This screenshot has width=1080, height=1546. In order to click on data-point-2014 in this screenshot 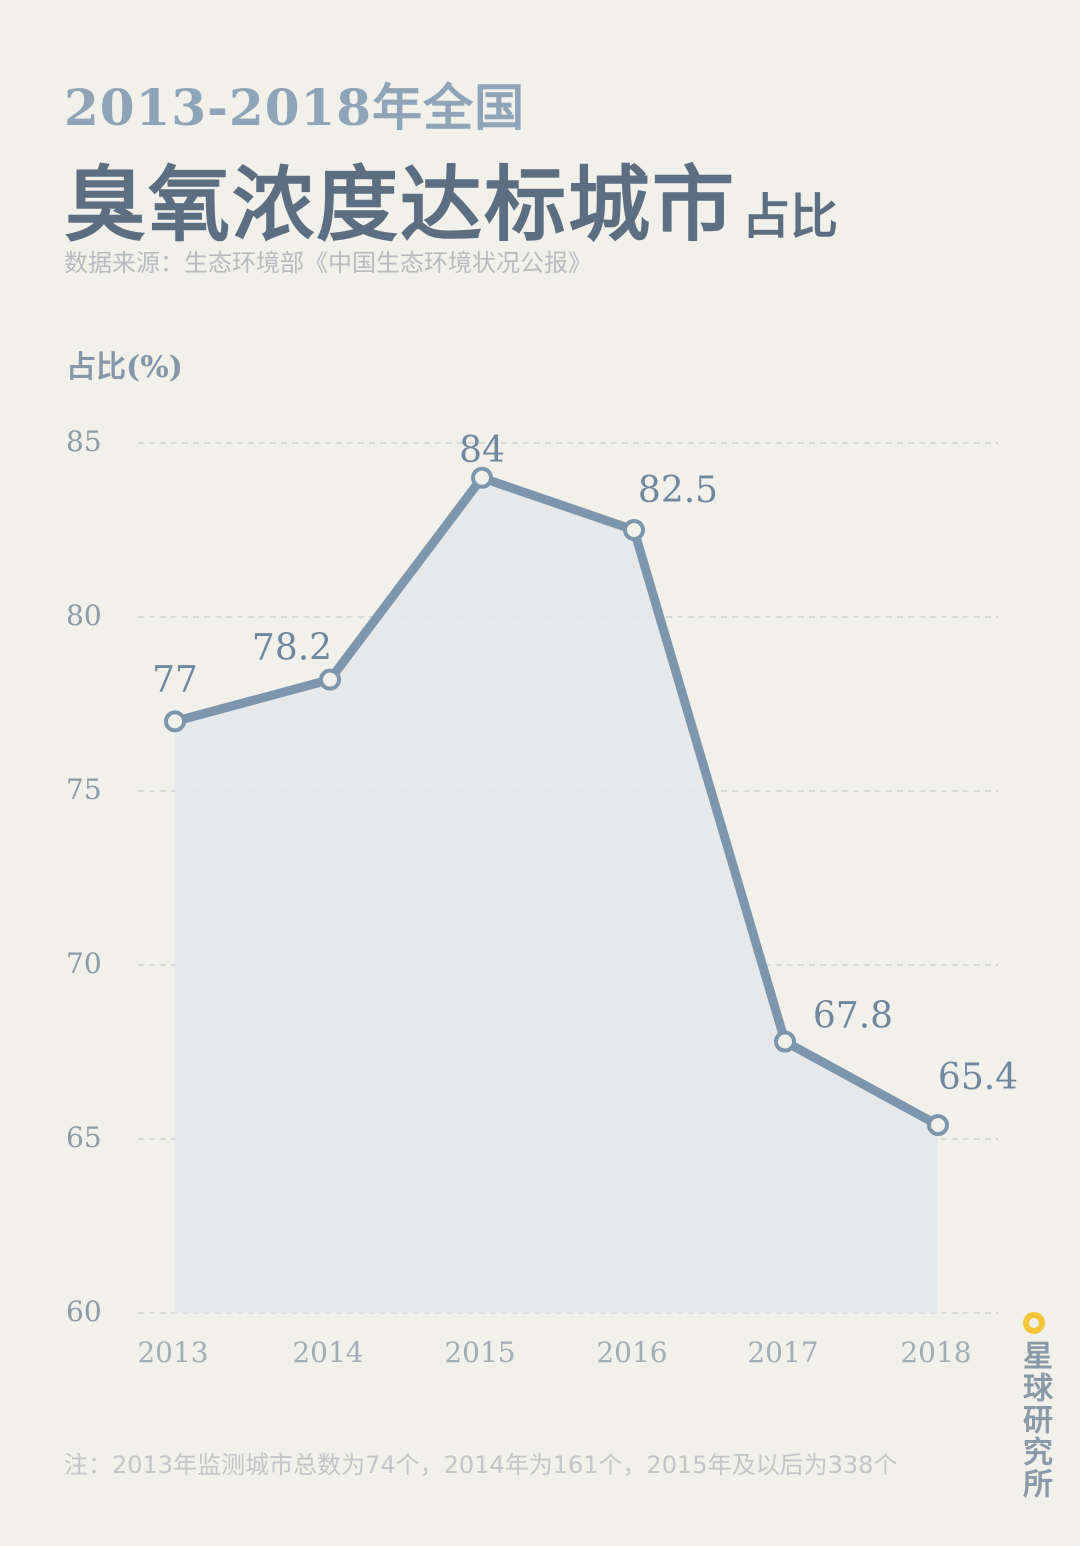, I will do `click(330, 679)`.